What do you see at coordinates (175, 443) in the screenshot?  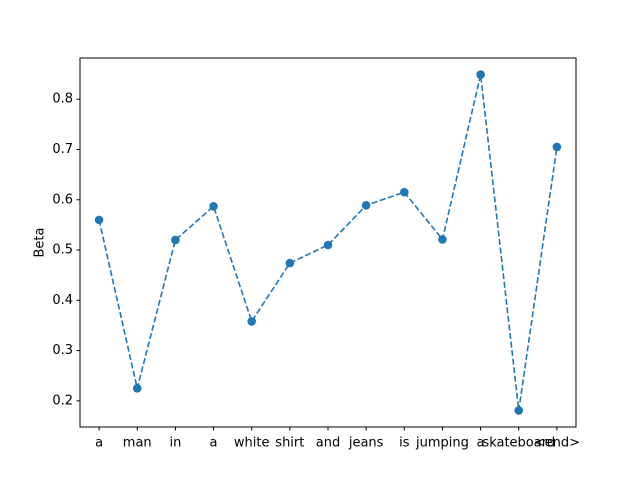 I see `x-tick-label: in` at bounding box center [175, 443].